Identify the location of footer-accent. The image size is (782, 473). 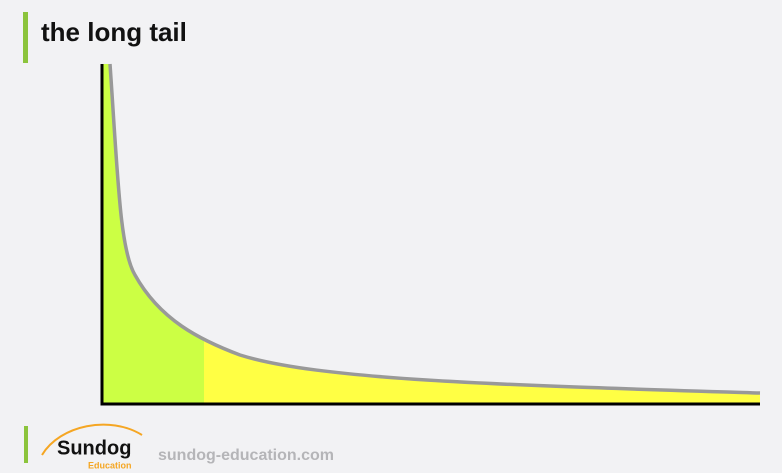
(26, 444).